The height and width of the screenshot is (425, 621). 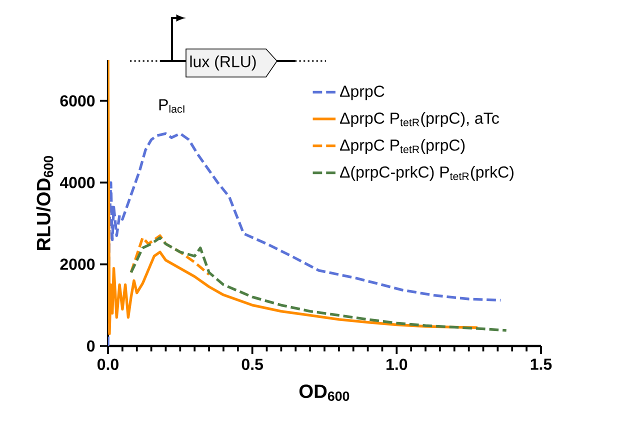 What do you see at coordinates (171, 106) in the screenshot?
I see `annotation: P$_{lacI}$` at bounding box center [171, 106].